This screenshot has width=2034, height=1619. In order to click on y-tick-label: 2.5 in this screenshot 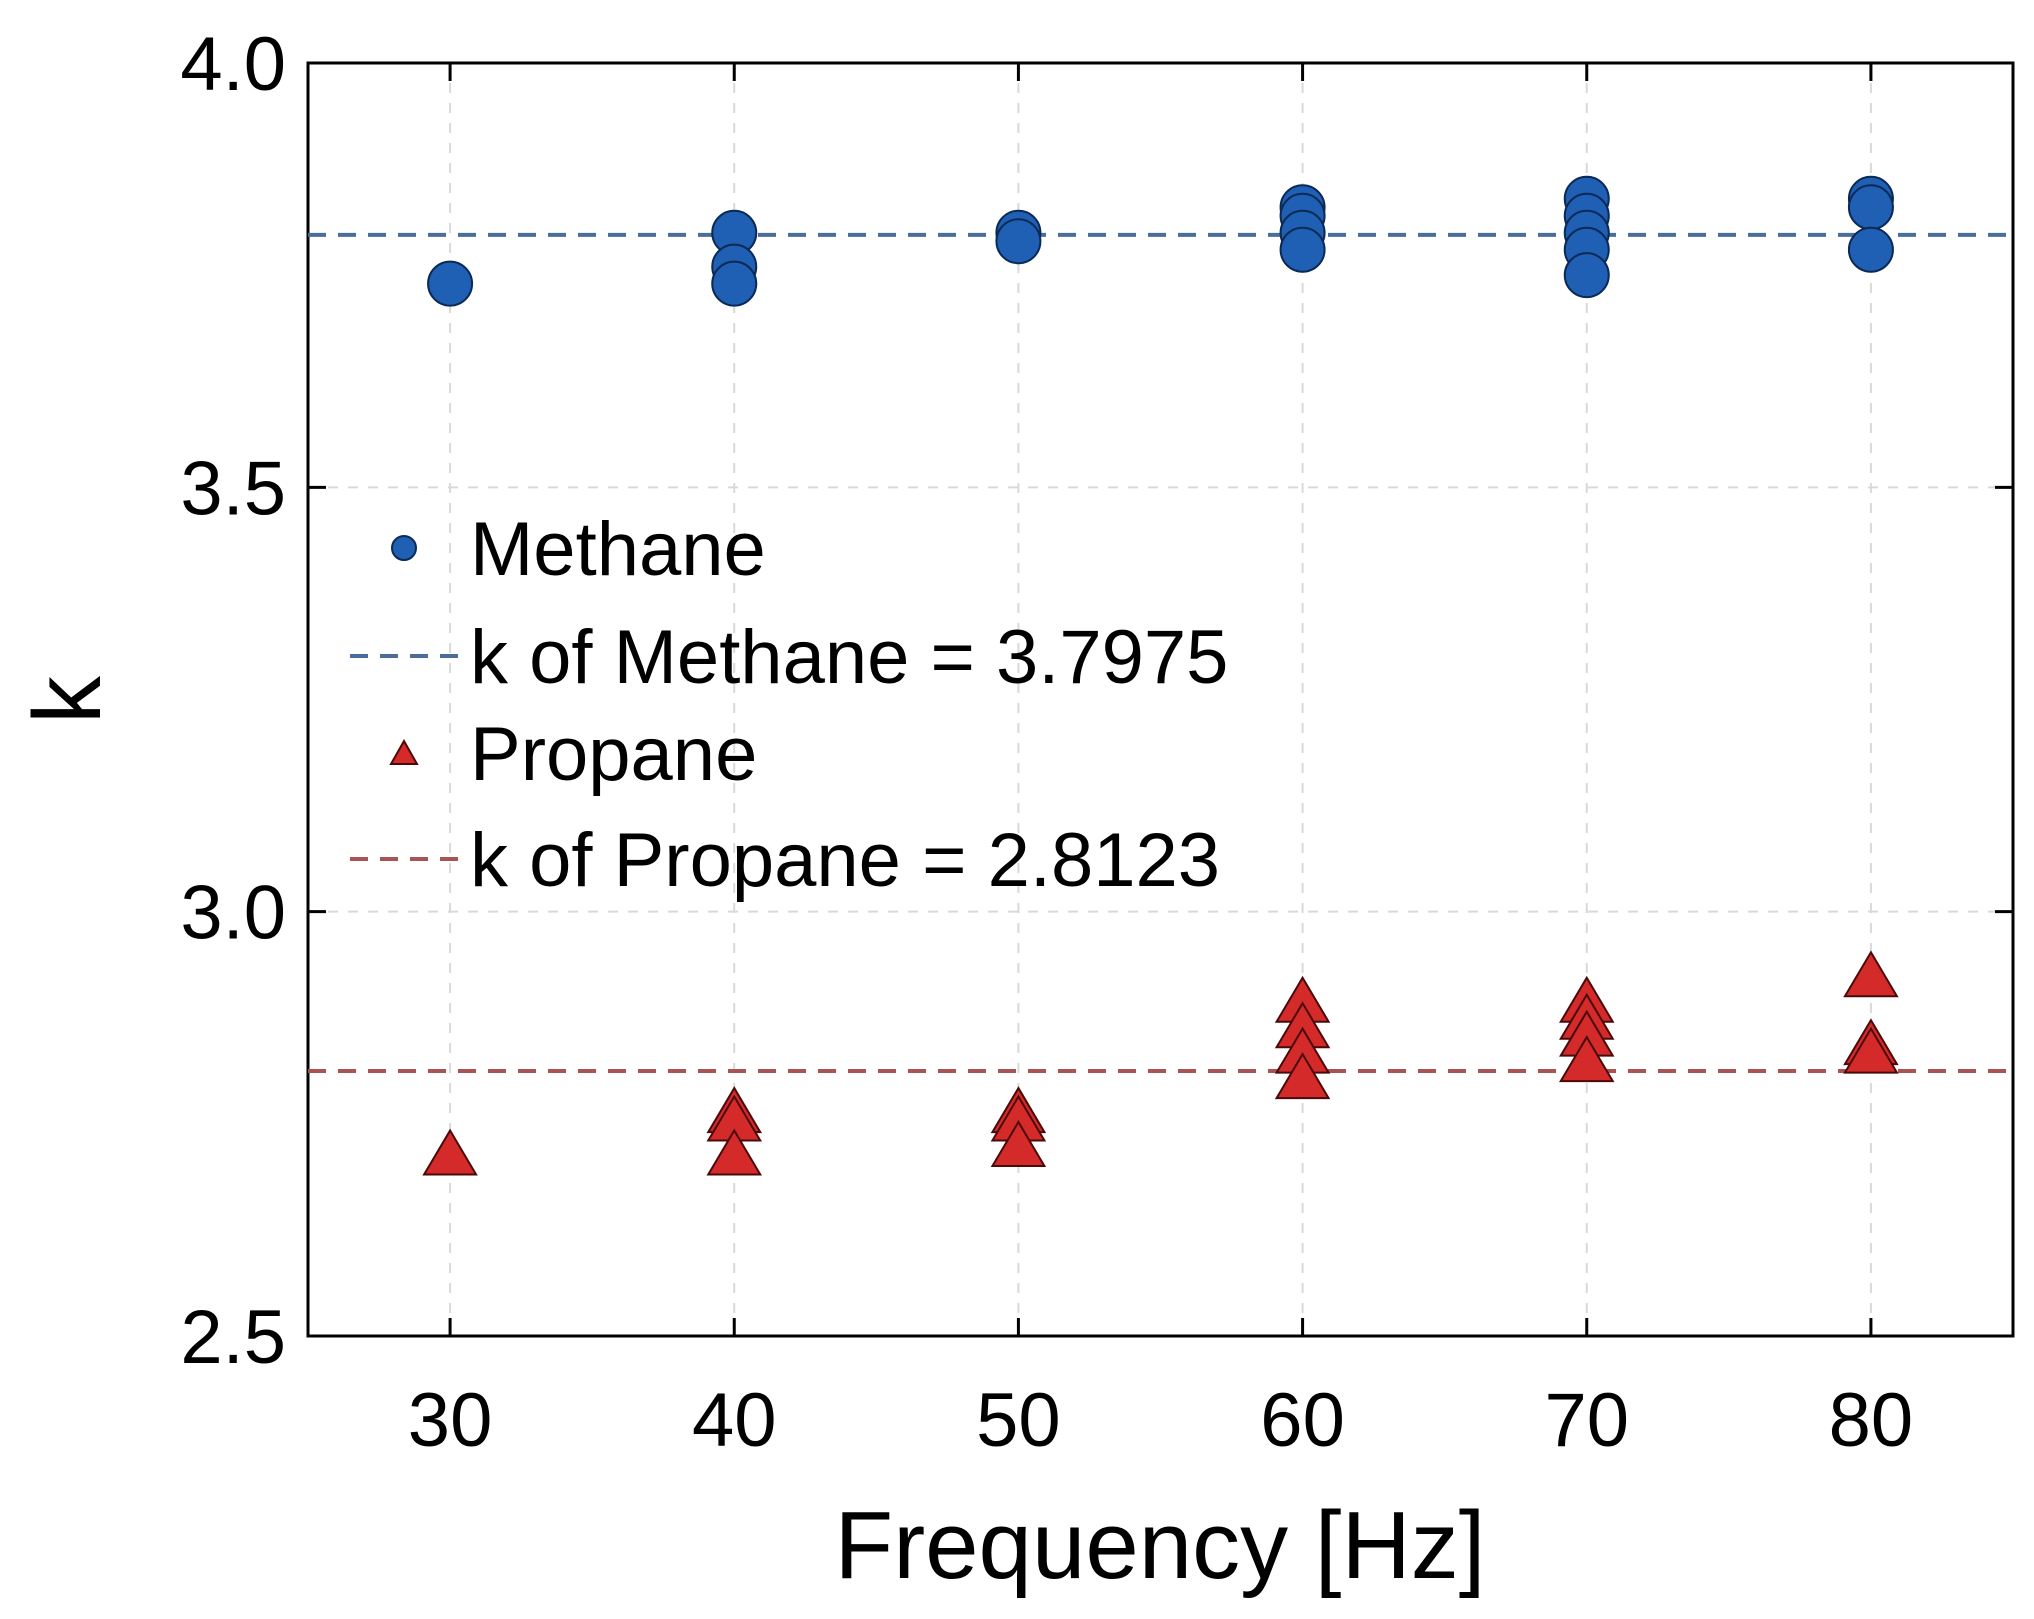, I will do `click(233, 1337)`.